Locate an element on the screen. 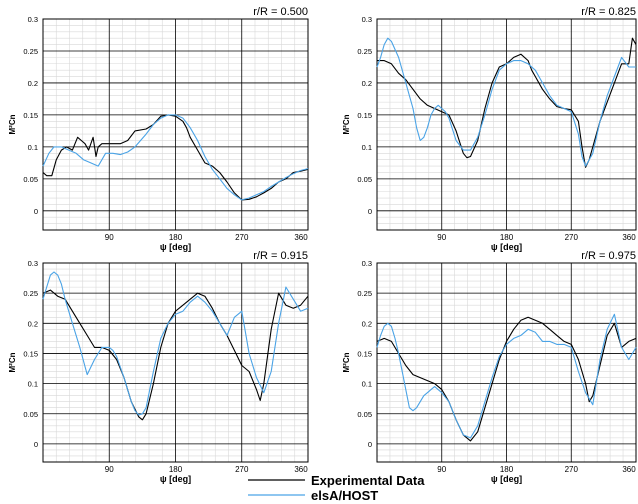 Image resolution: width=638 pixels, height=504 pixels. chart-title: r/R = 0.825 is located at coordinates (608, 12).